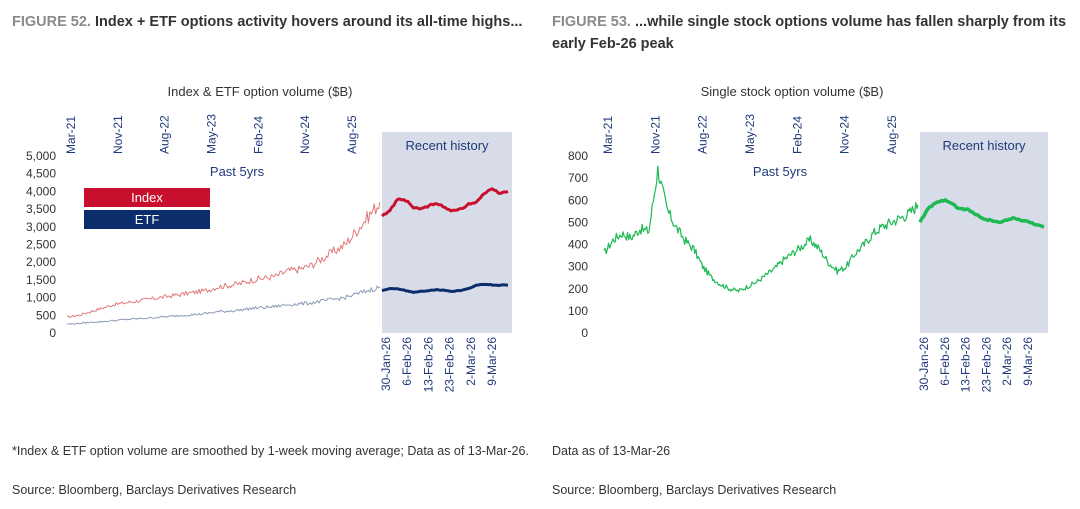 The image size is (1080, 509). What do you see at coordinates (611, 451) in the screenshot?
I see `footnote: Data as of 13-Mar-26` at bounding box center [611, 451].